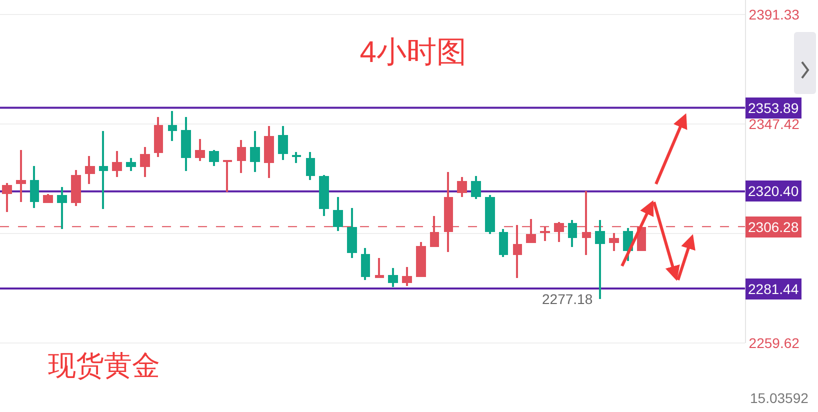 The width and height of the screenshot is (818, 412). Describe the element at coordinates (773, 227) in the screenshot. I see `ref-line-label: 2306.28` at that location.